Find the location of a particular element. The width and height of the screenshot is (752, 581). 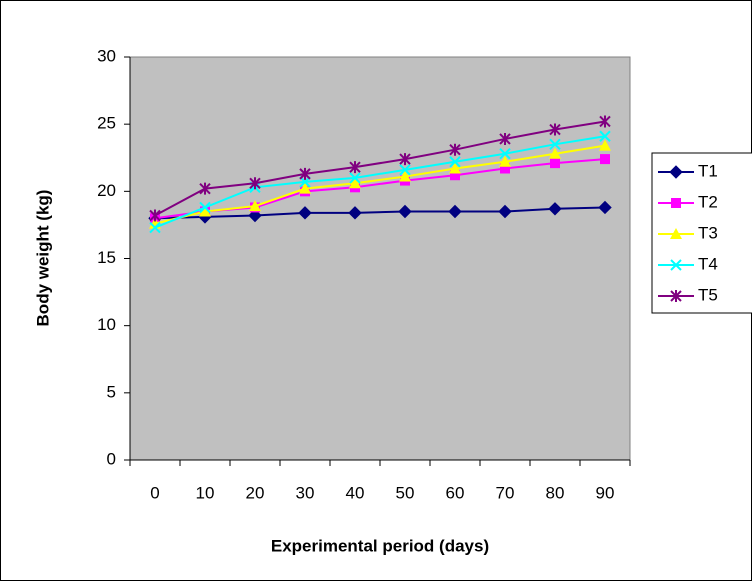

x-tick-label: 80 is located at coordinates (555, 492).